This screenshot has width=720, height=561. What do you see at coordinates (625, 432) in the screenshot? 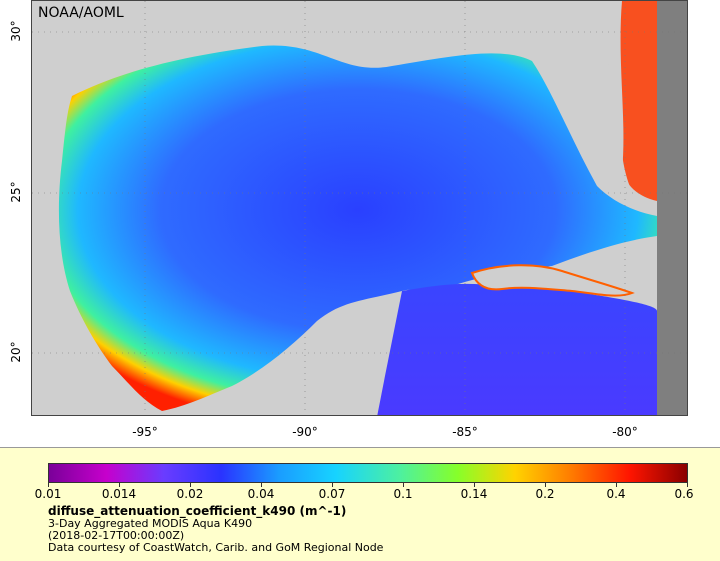
I see `lon-label-80: -80°` at bounding box center [625, 432].